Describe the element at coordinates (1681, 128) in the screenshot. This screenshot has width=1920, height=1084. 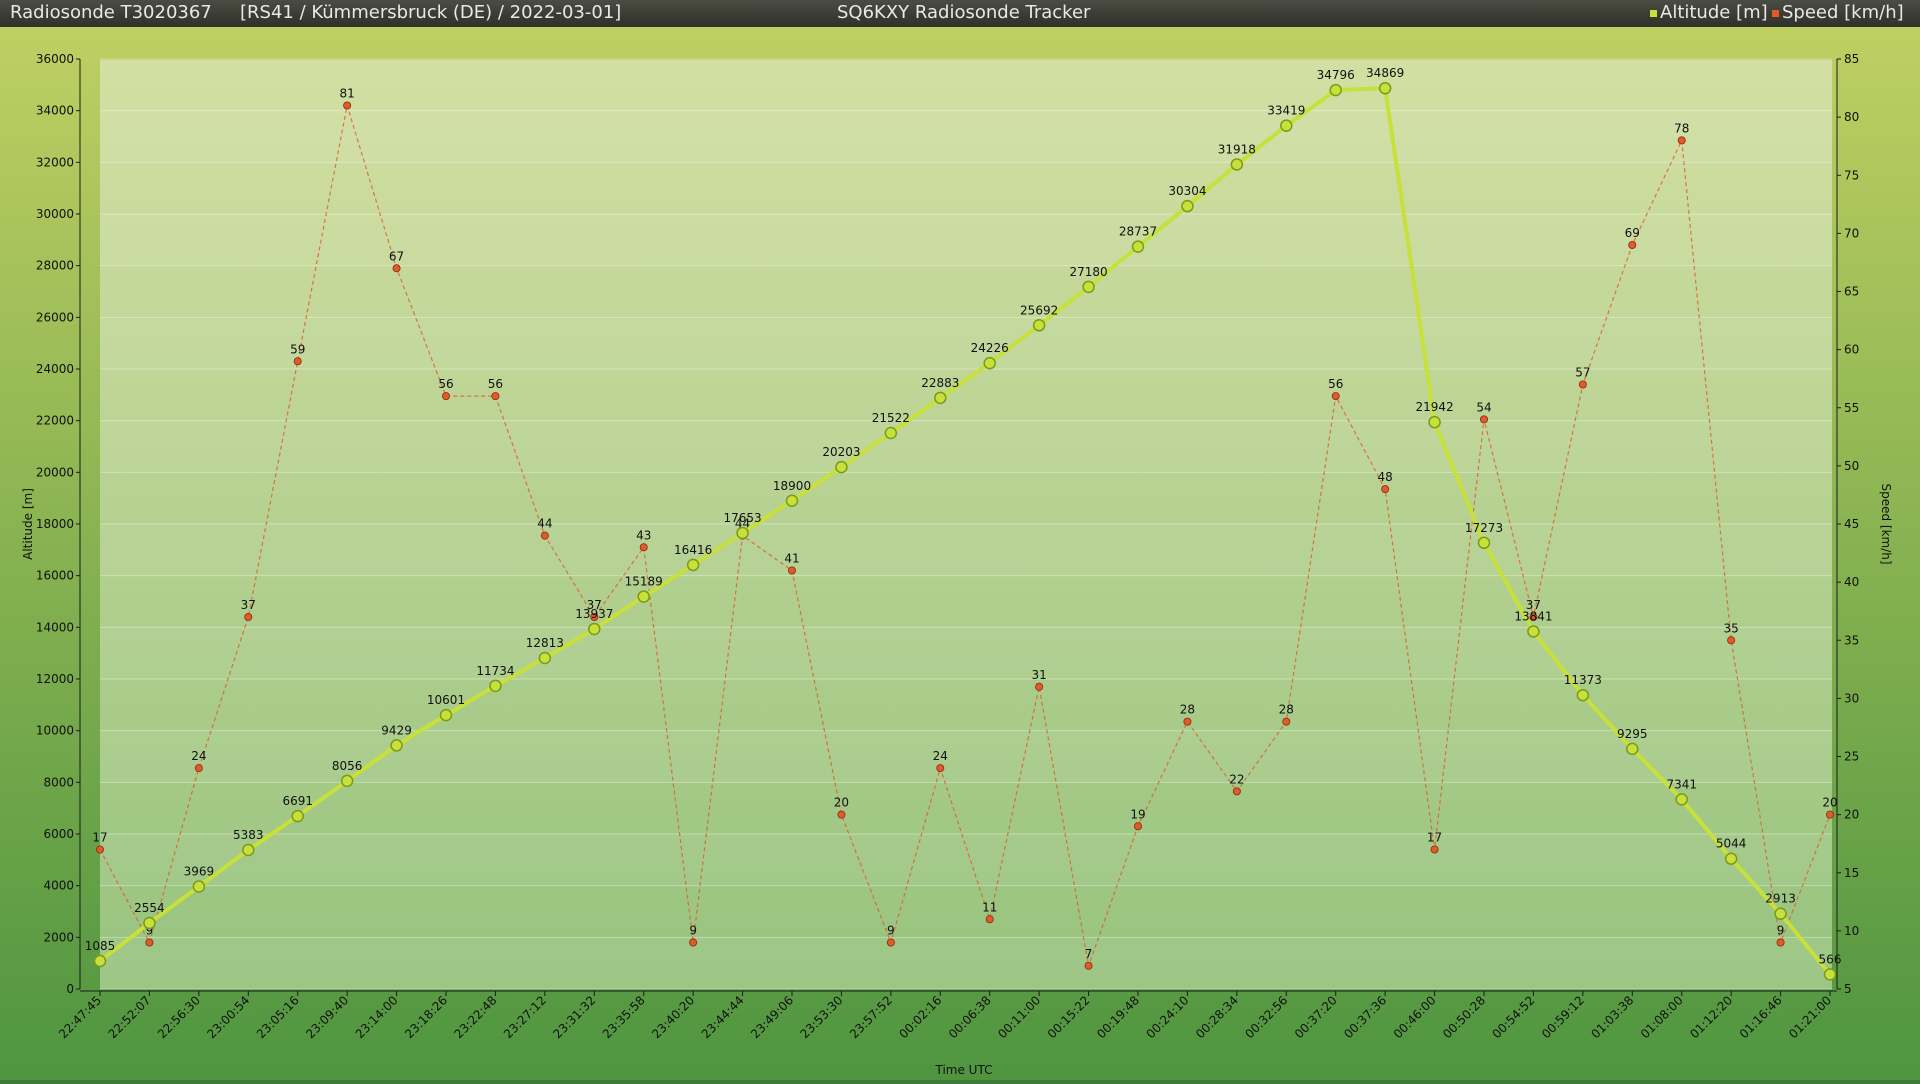
I see `speed-data-label: 78` at that location.